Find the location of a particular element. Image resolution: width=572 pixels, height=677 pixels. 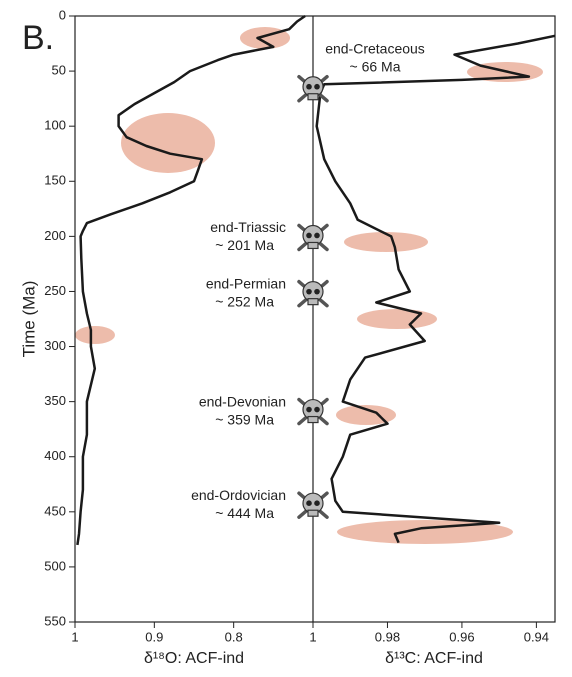

panel-label: B. is located at coordinates (38, 38).